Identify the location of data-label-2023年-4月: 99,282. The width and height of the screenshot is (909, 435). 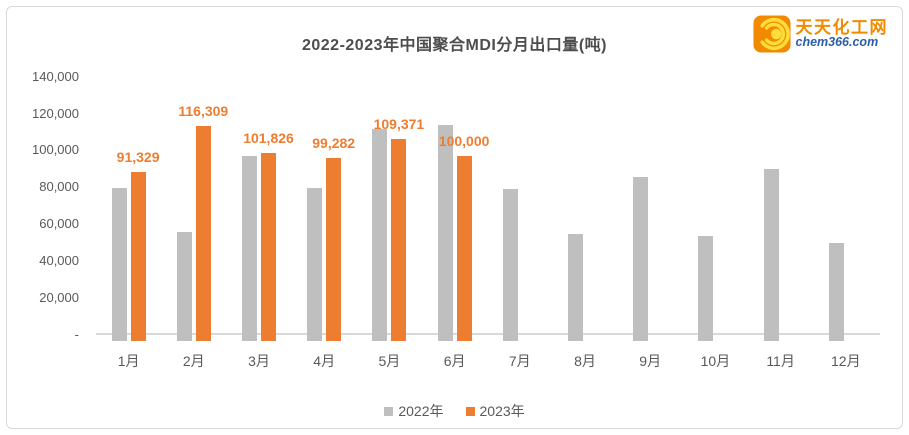
(334, 142).